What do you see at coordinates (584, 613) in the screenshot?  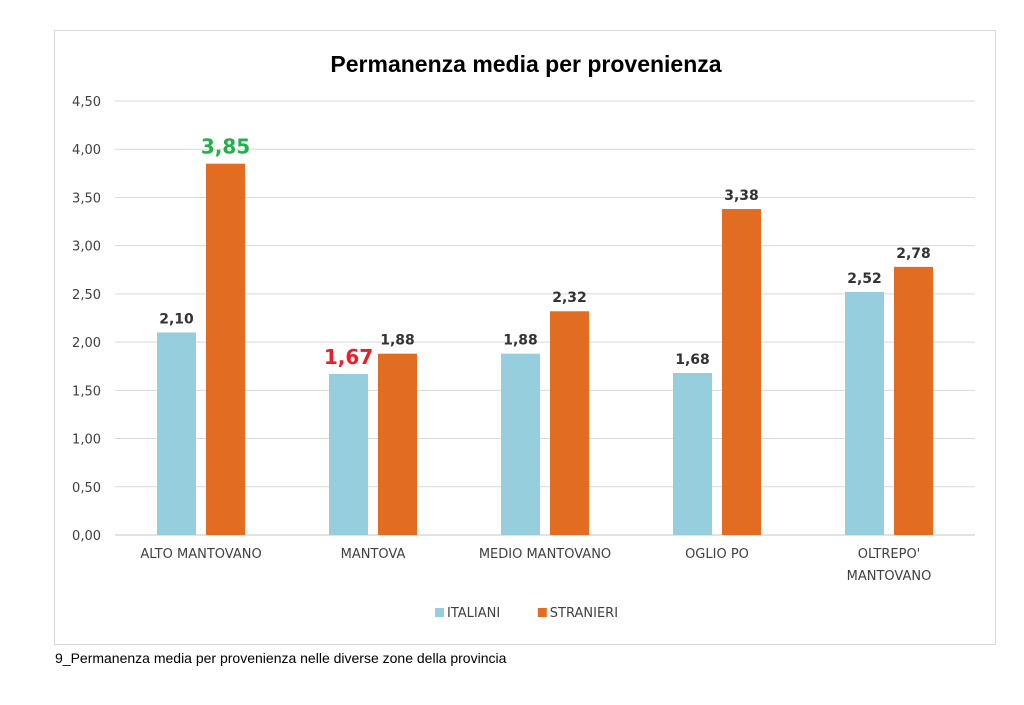 I see `legend-label-stranieri: STRANIERI` at bounding box center [584, 613].